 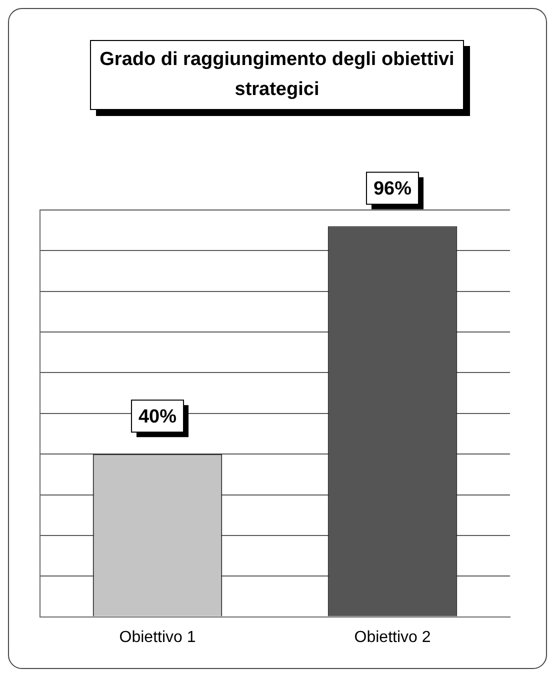 What do you see at coordinates (392, 637) in the screenshot?
I see `x-tick-label: Obiettivo 2` at bounding box center [392, 637].